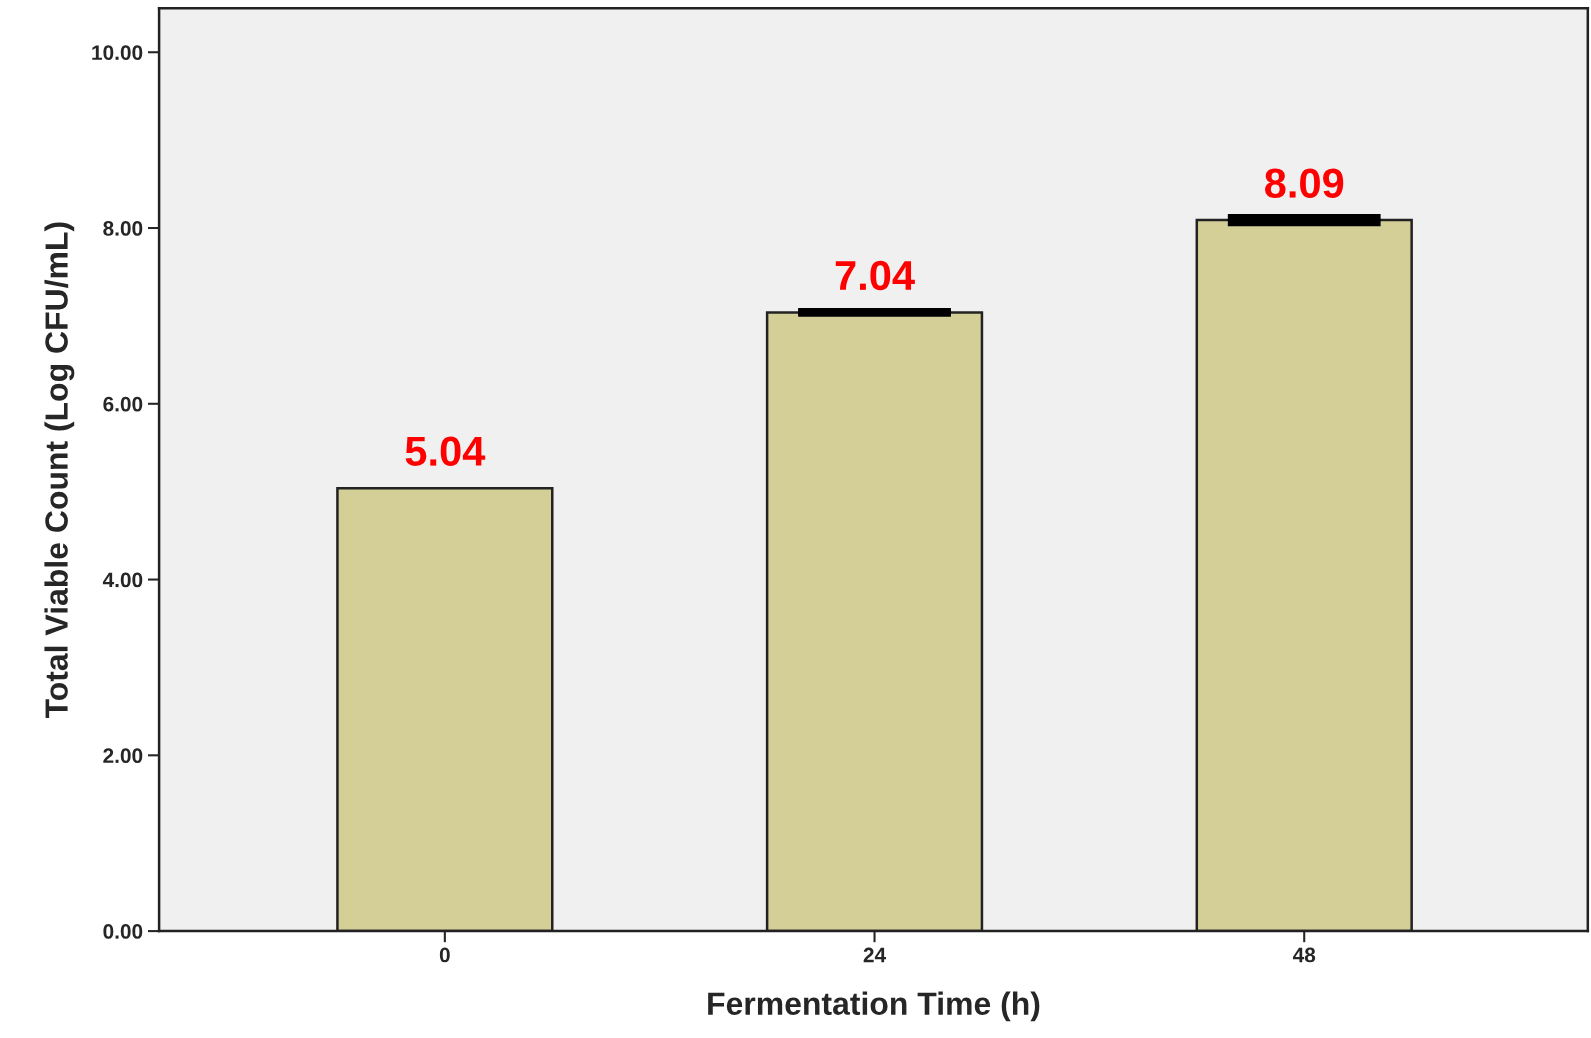  I want to click on y-tick-label: 0.00, so click(123, 931).